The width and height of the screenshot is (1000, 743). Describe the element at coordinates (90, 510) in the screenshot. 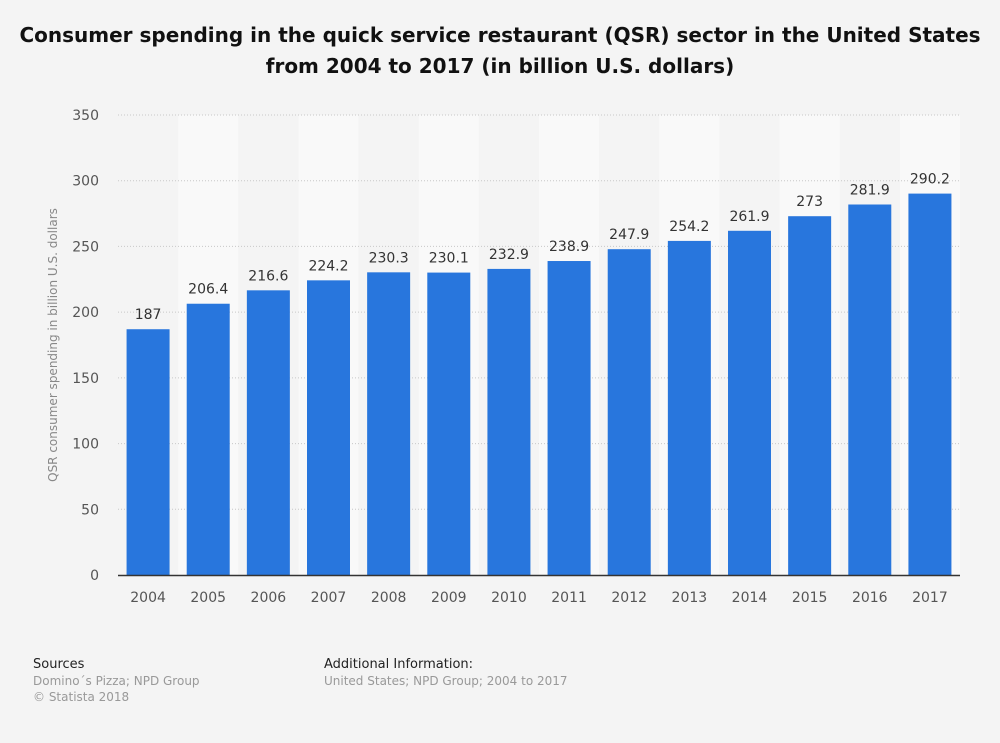

I see `y-tick-label: 50` at that location.